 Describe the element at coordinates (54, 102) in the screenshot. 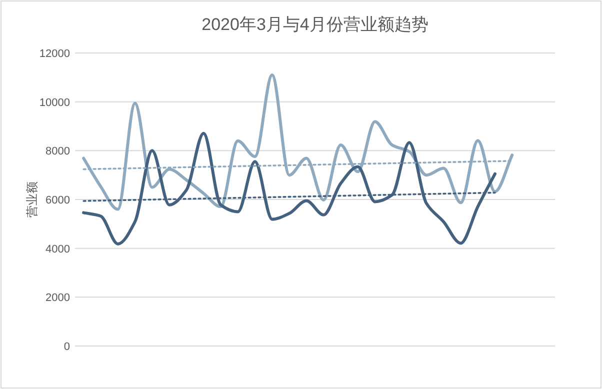

I see `y-tick-label: 10000` at that location.